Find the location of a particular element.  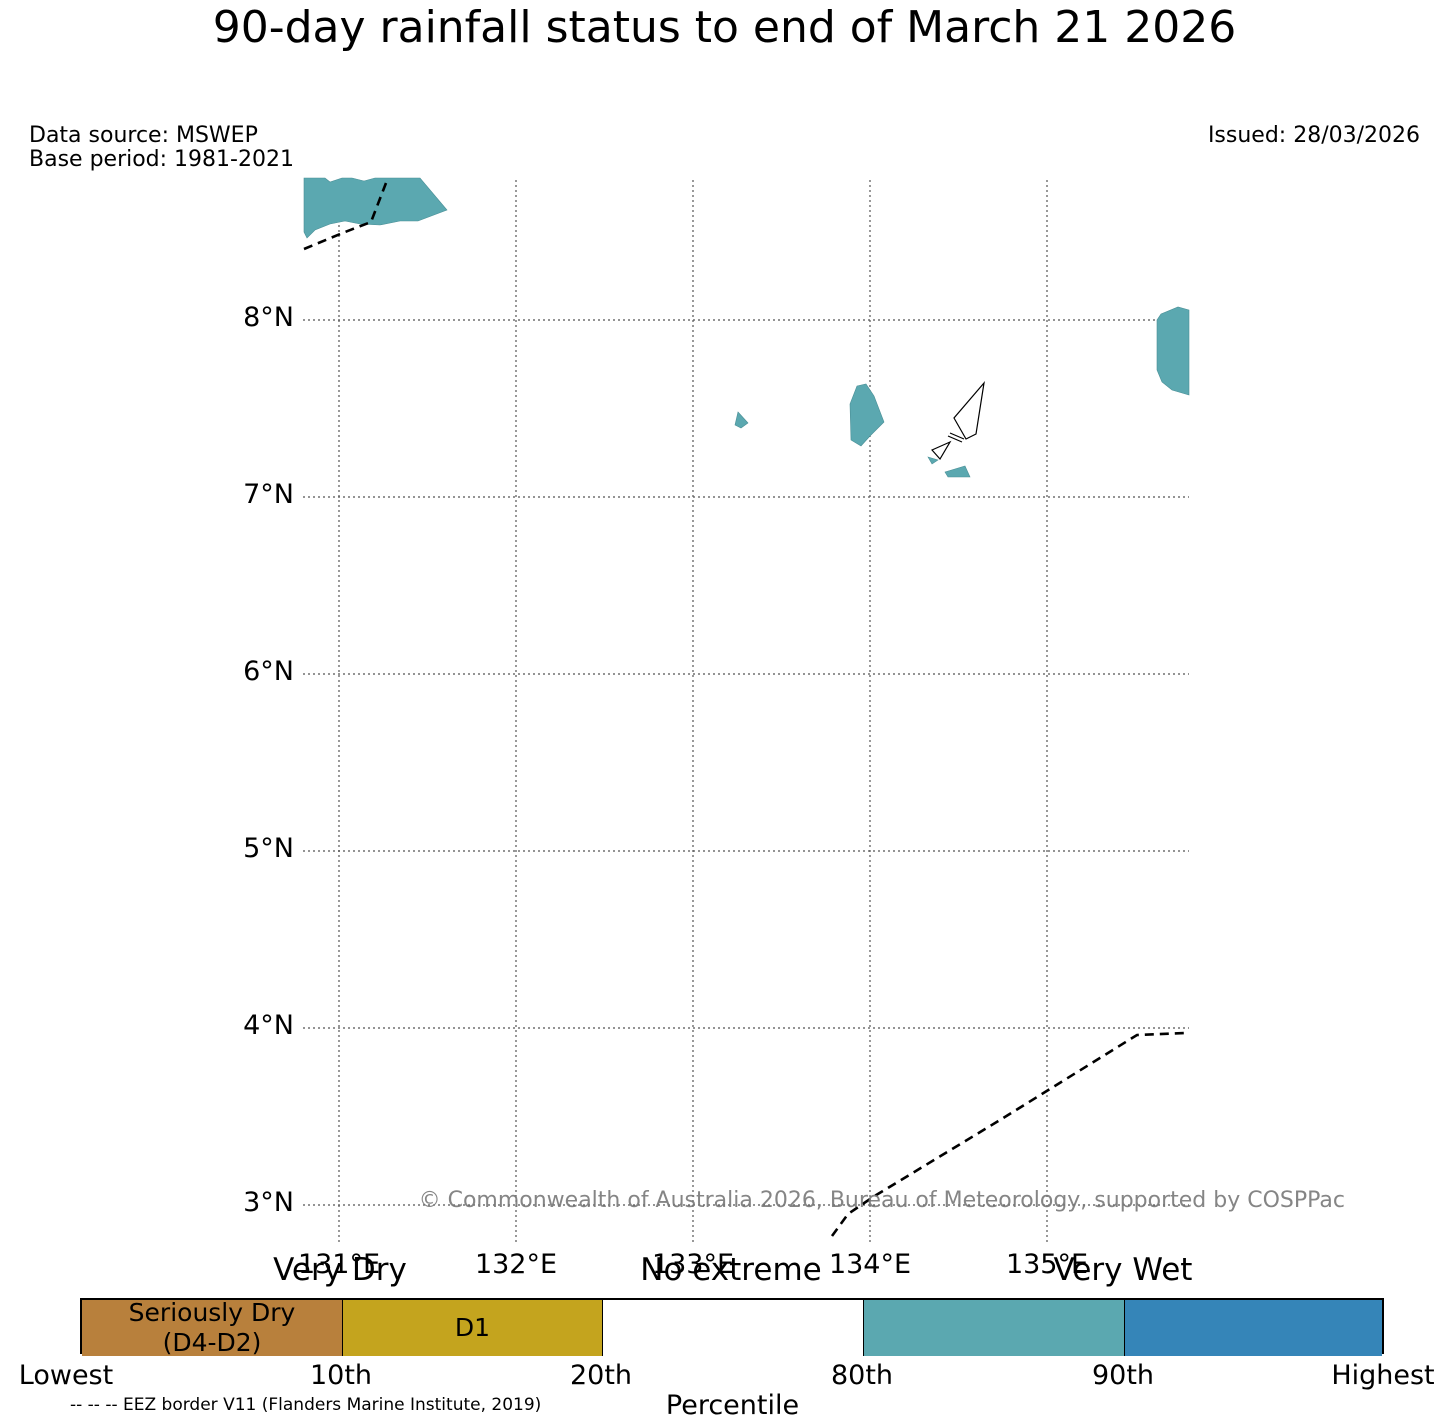

eez-border-south is located at coordinates (1008, 1134).